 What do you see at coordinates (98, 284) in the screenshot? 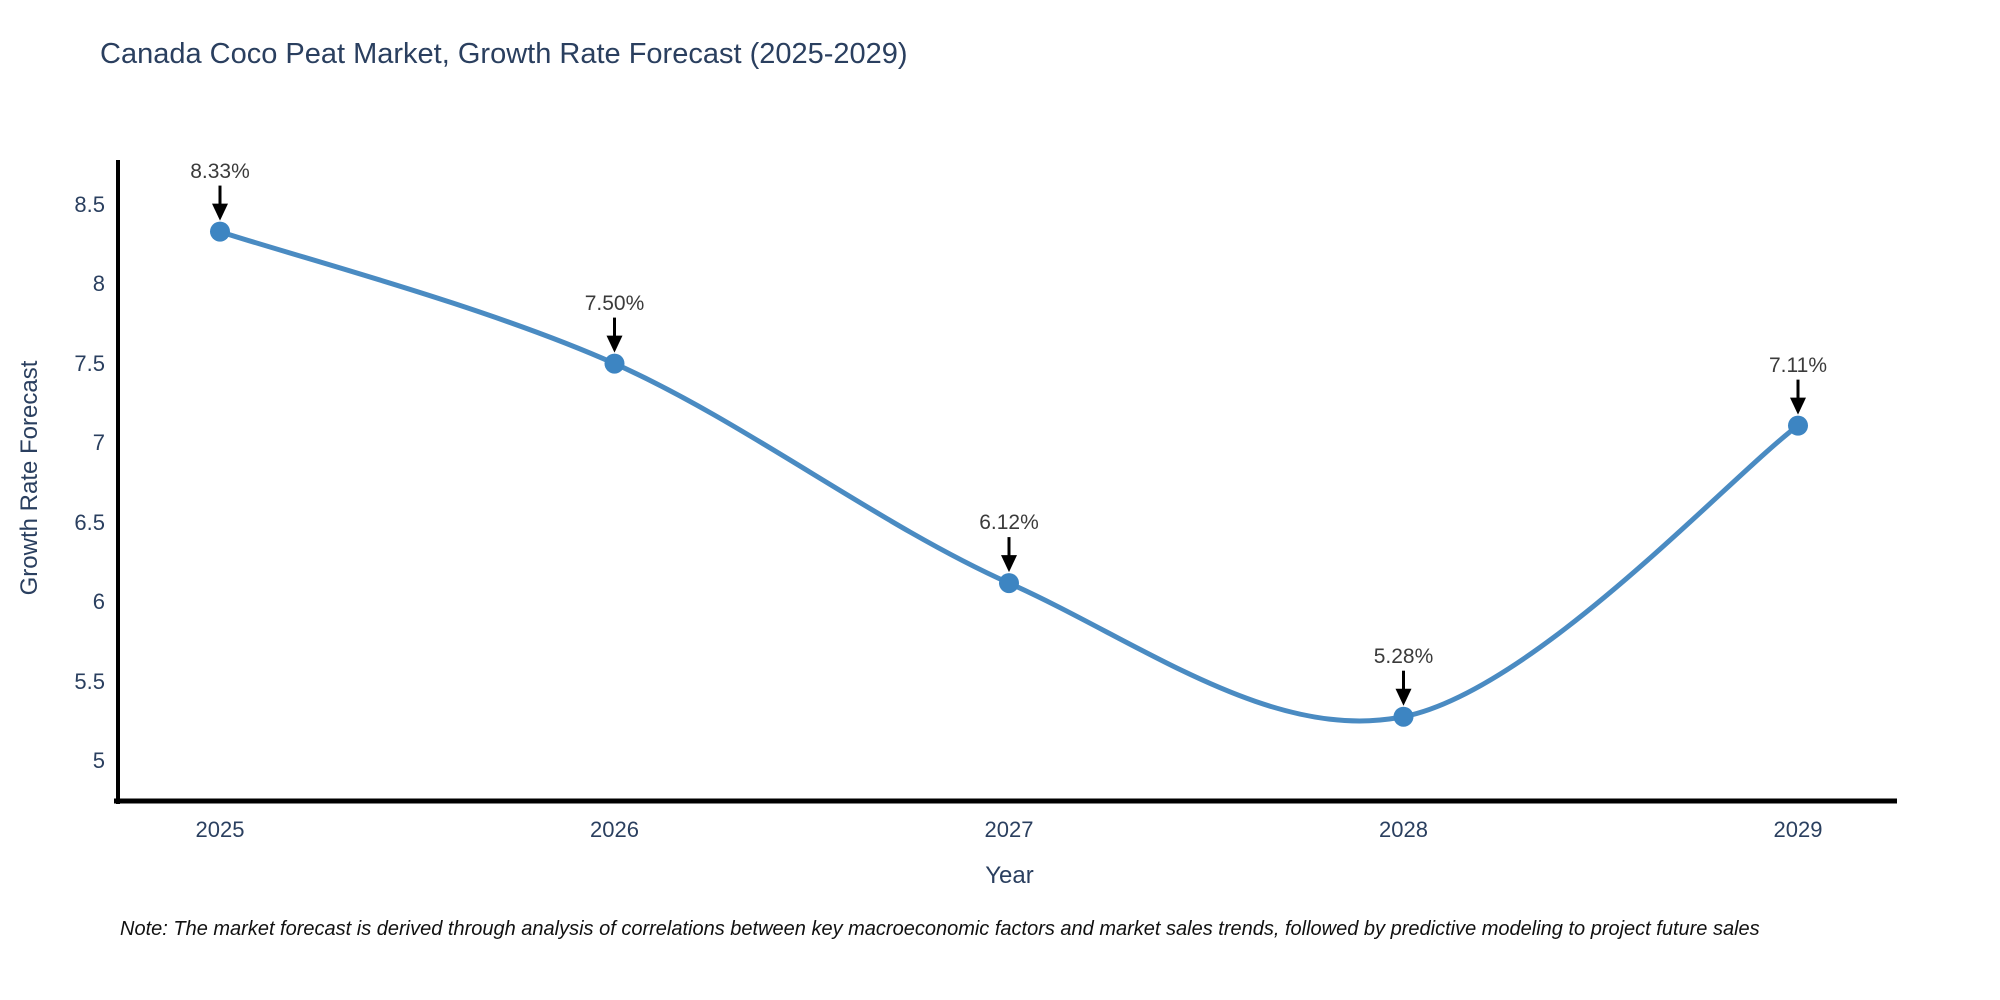
I see `y-tick-label: 8` at bounding box center [98, 284].